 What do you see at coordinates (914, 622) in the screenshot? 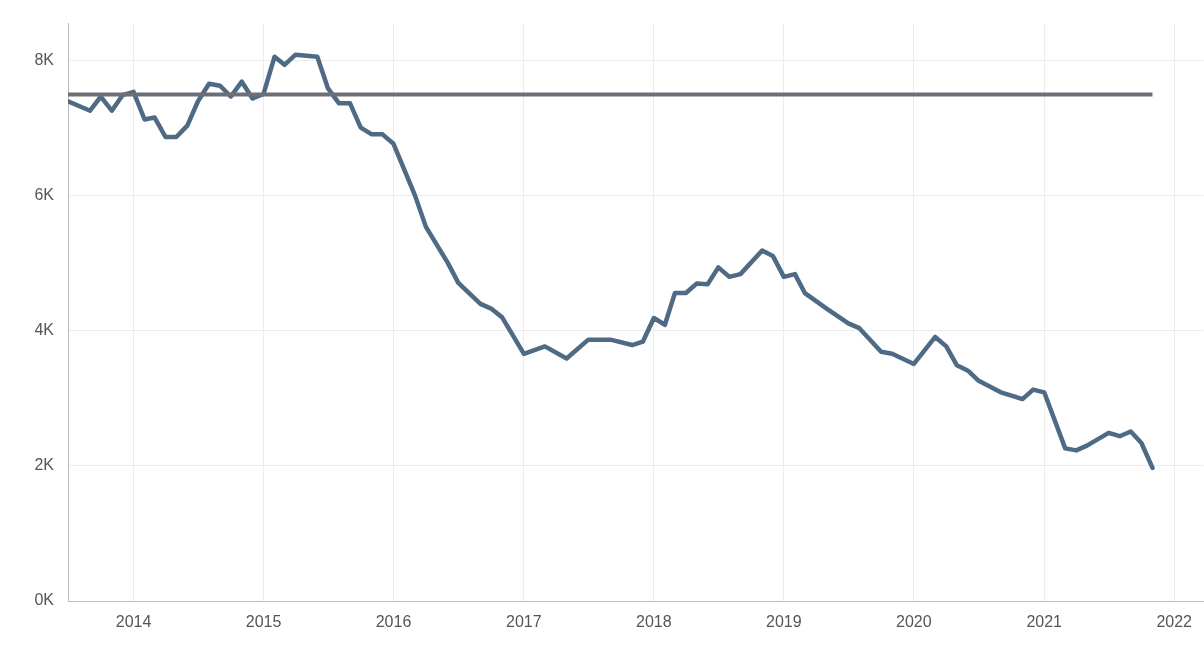
I see `x-tick-label: 2020` at bounding box center [914, 622].